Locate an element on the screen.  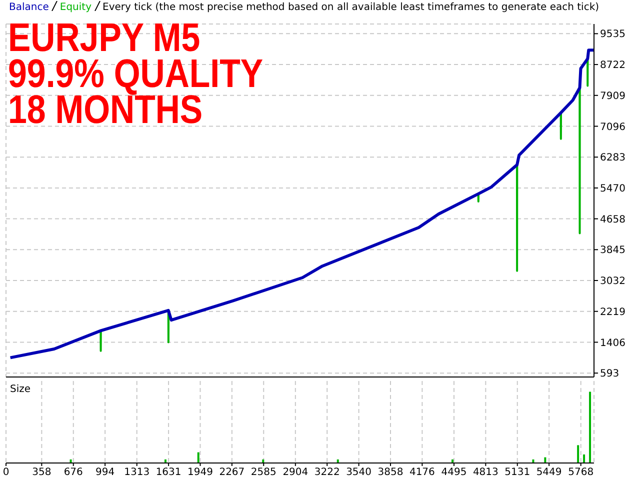
x-tick-label: 4495 is located at coordinates (454, 472).